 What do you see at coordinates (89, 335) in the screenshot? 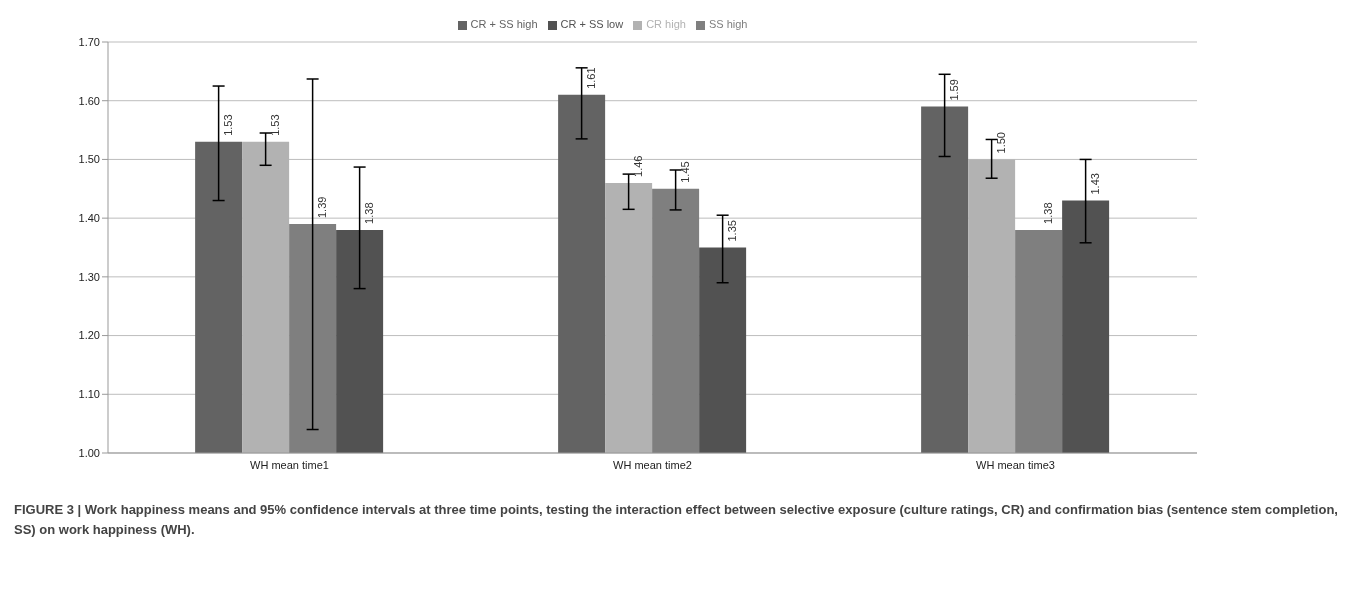
I see `y-tick-label: 1.20` at bounding box center [89, 335].